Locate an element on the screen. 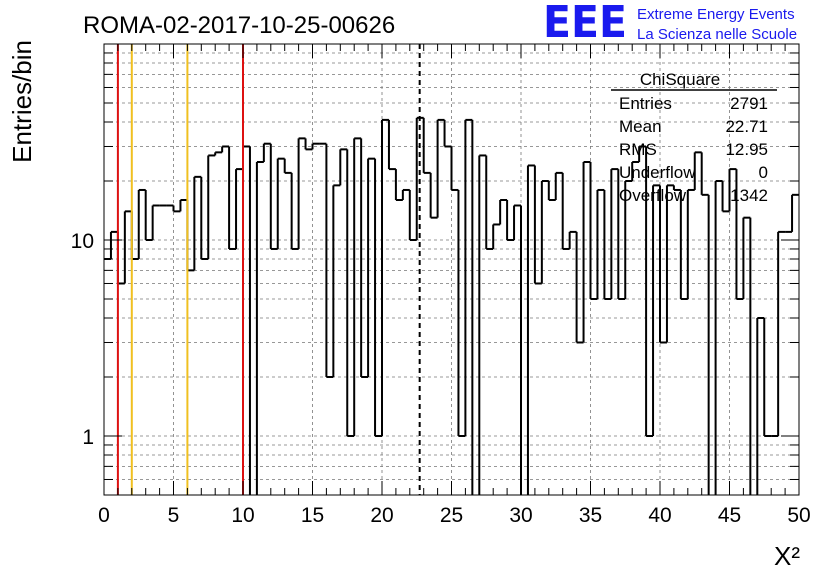 The image size is (836, 572). stats-label-mean: Mean is located at coordinates (640, 126).